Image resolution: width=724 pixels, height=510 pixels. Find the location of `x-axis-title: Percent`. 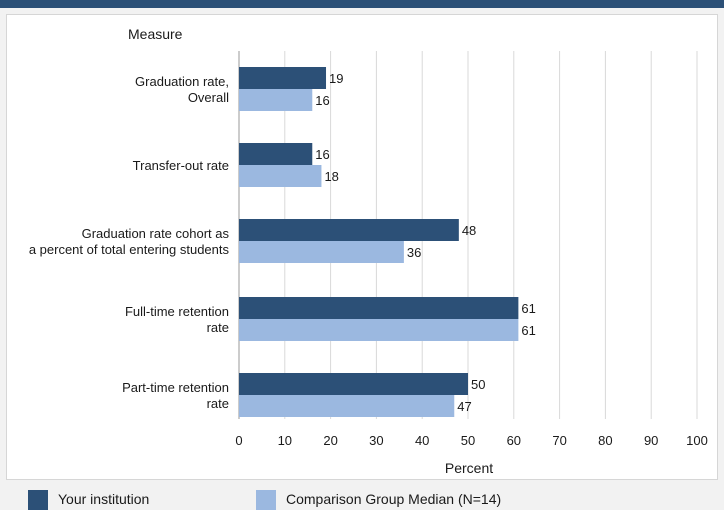

x-axis-title: Percent is located at coordinates (469, 468).